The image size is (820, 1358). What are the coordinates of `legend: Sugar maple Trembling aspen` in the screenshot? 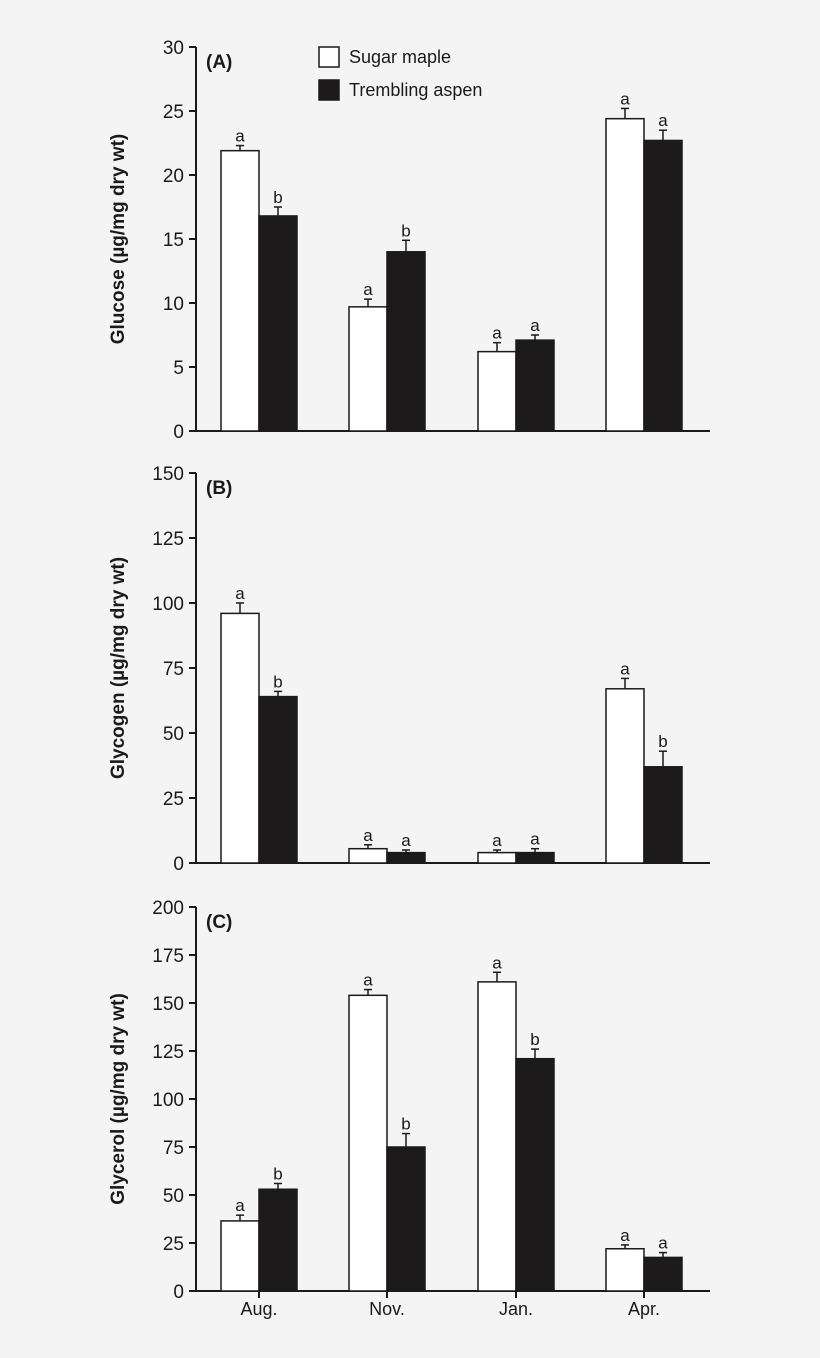 It's located at (400, 73).